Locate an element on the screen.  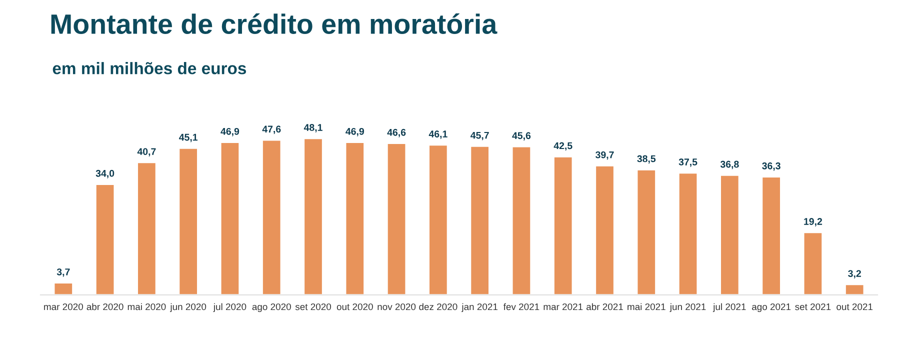
chart-title: Montante de crédito em moratória is located at coordinates (274, 23).